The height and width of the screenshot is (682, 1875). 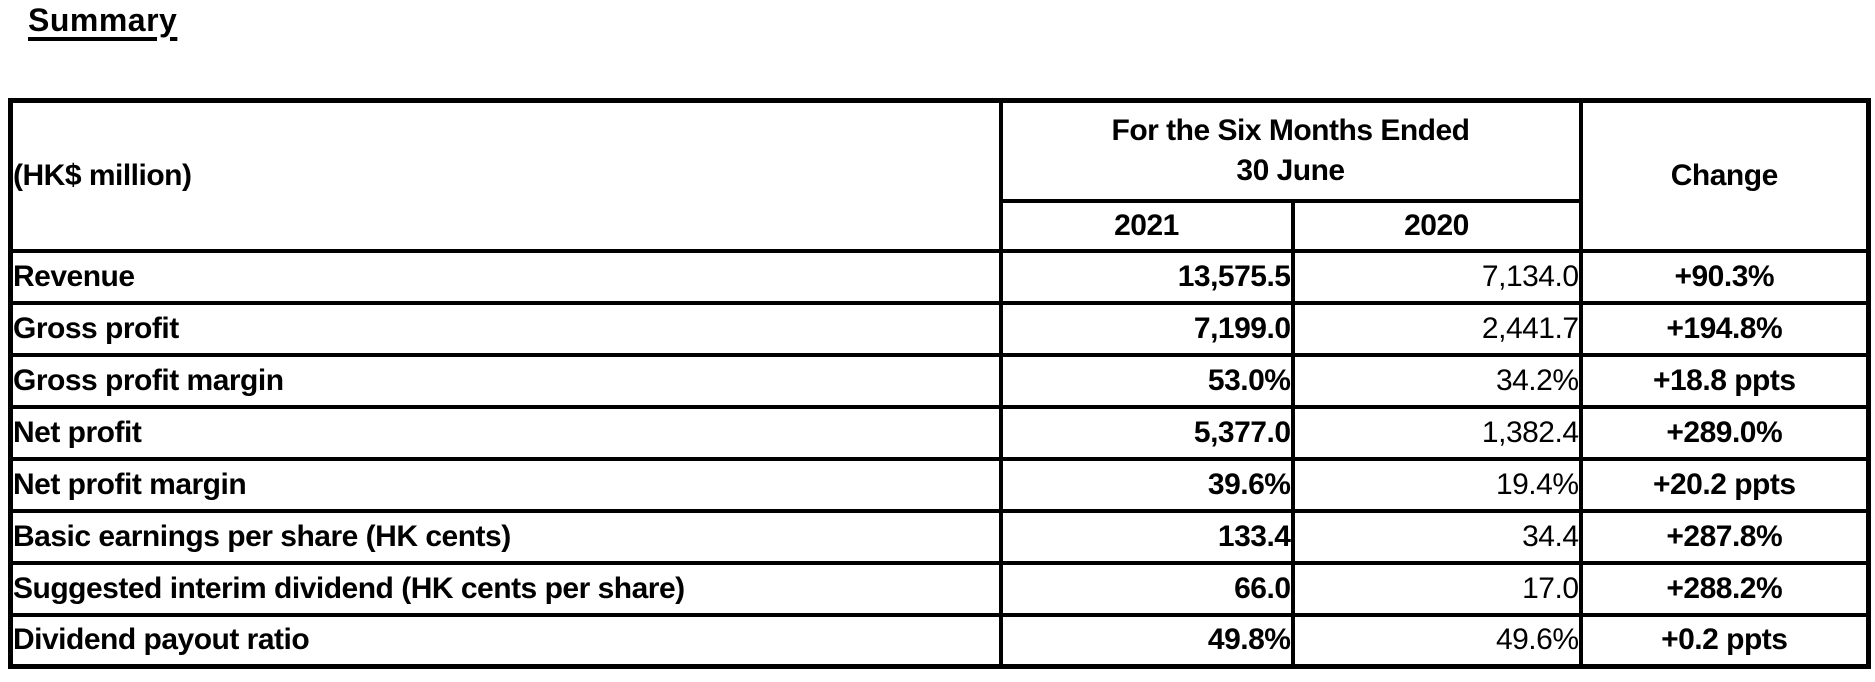 What do you see at coordinates (505, 328) in the screenshot?
I see `row-label: Gross profit` at bounding box center [505, 328].